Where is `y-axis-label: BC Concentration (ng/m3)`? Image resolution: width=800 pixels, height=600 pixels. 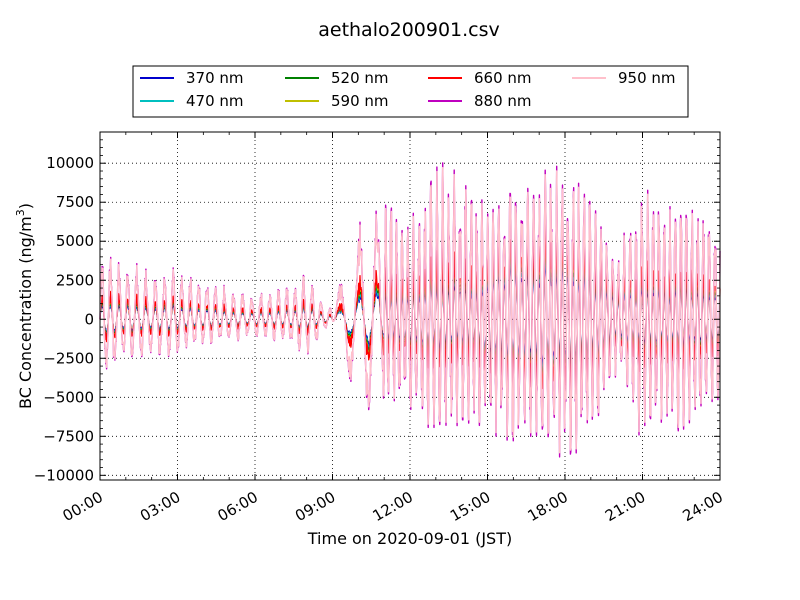 y-axis-label: BC Concentration (ng/m3) is located at coordinates (24, 306).